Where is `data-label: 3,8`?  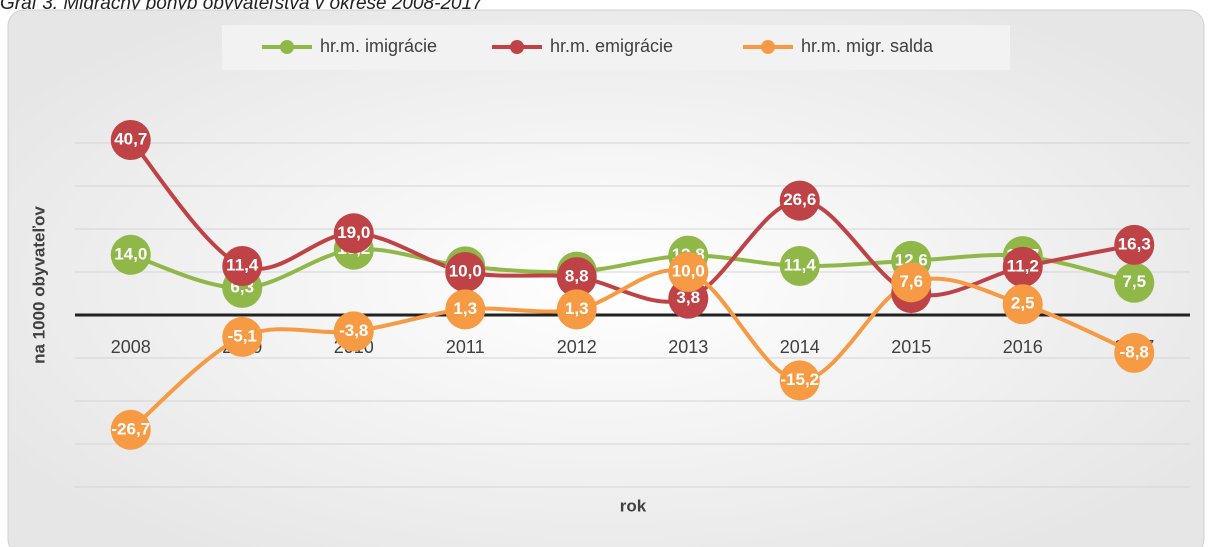
data-label: 3,8 is located at coordinates (688, 297).